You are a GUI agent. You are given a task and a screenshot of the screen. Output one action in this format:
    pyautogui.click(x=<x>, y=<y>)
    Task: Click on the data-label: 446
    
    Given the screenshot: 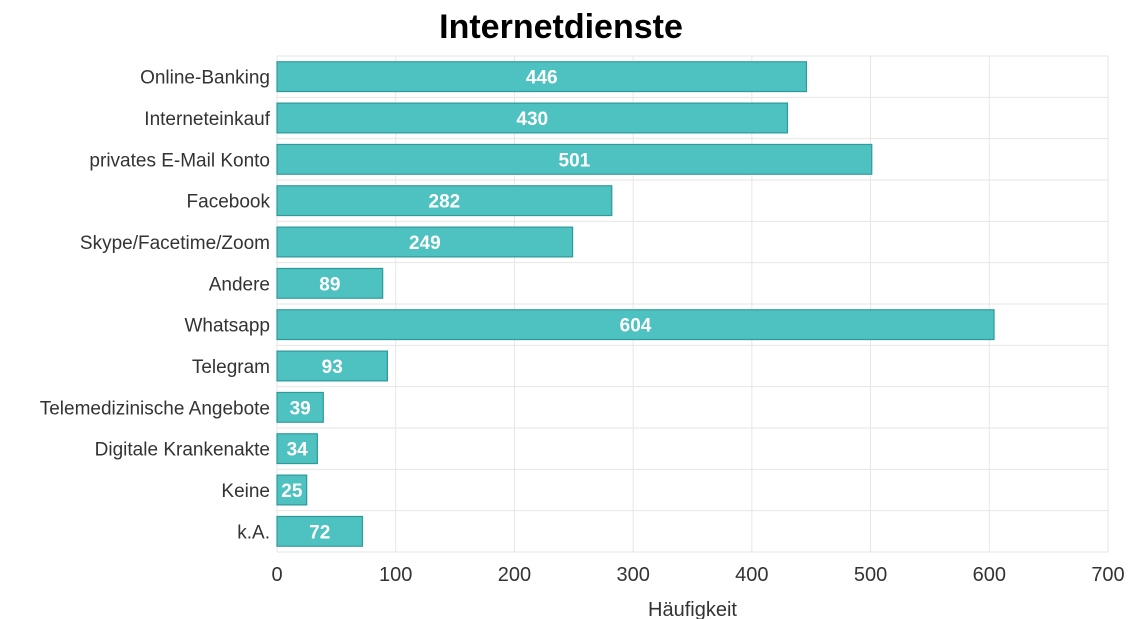 What is the action you would take?
    pyautogui.click(x=542, y=78)
    